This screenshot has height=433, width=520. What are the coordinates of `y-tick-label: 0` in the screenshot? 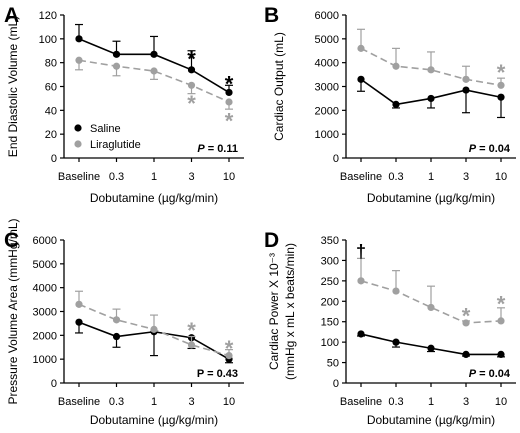 It's located at (54, 384).